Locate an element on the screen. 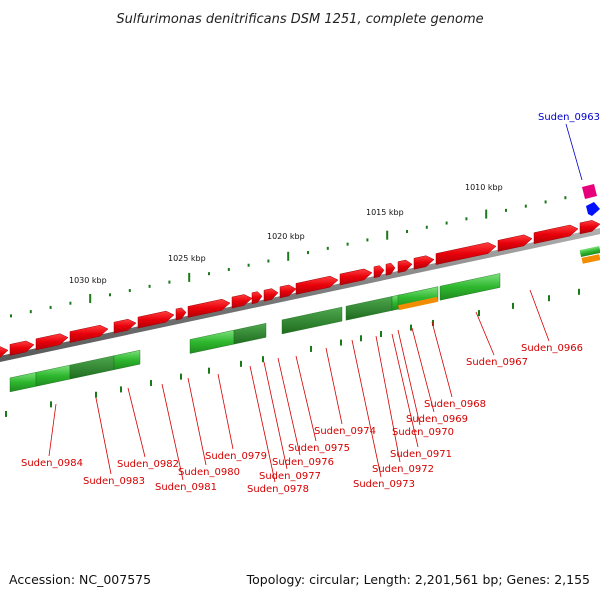 The image size is (600, 600). gene-label: Suden_0970 is located at coordinates (423, 432).